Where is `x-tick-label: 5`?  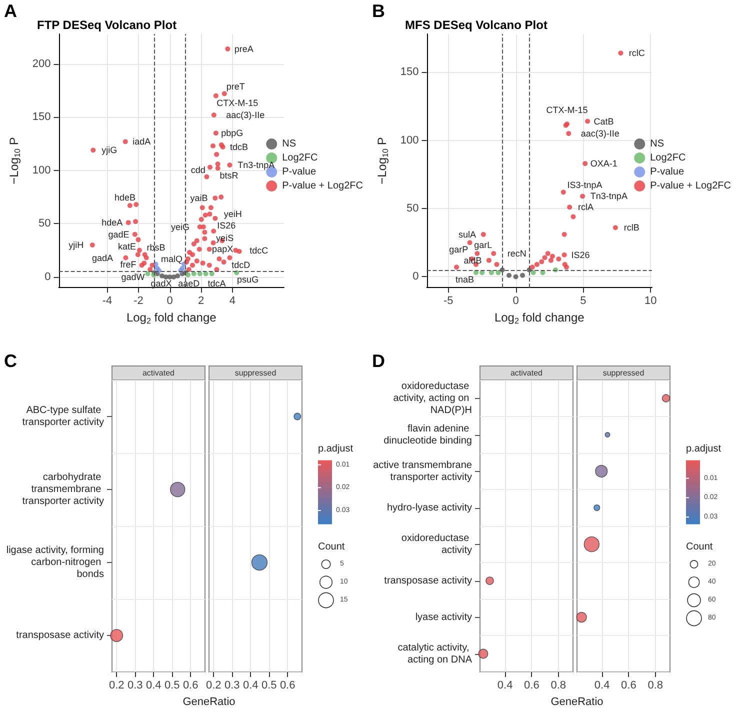
x-tick-label: 5 is located at coordinates (583, 301).